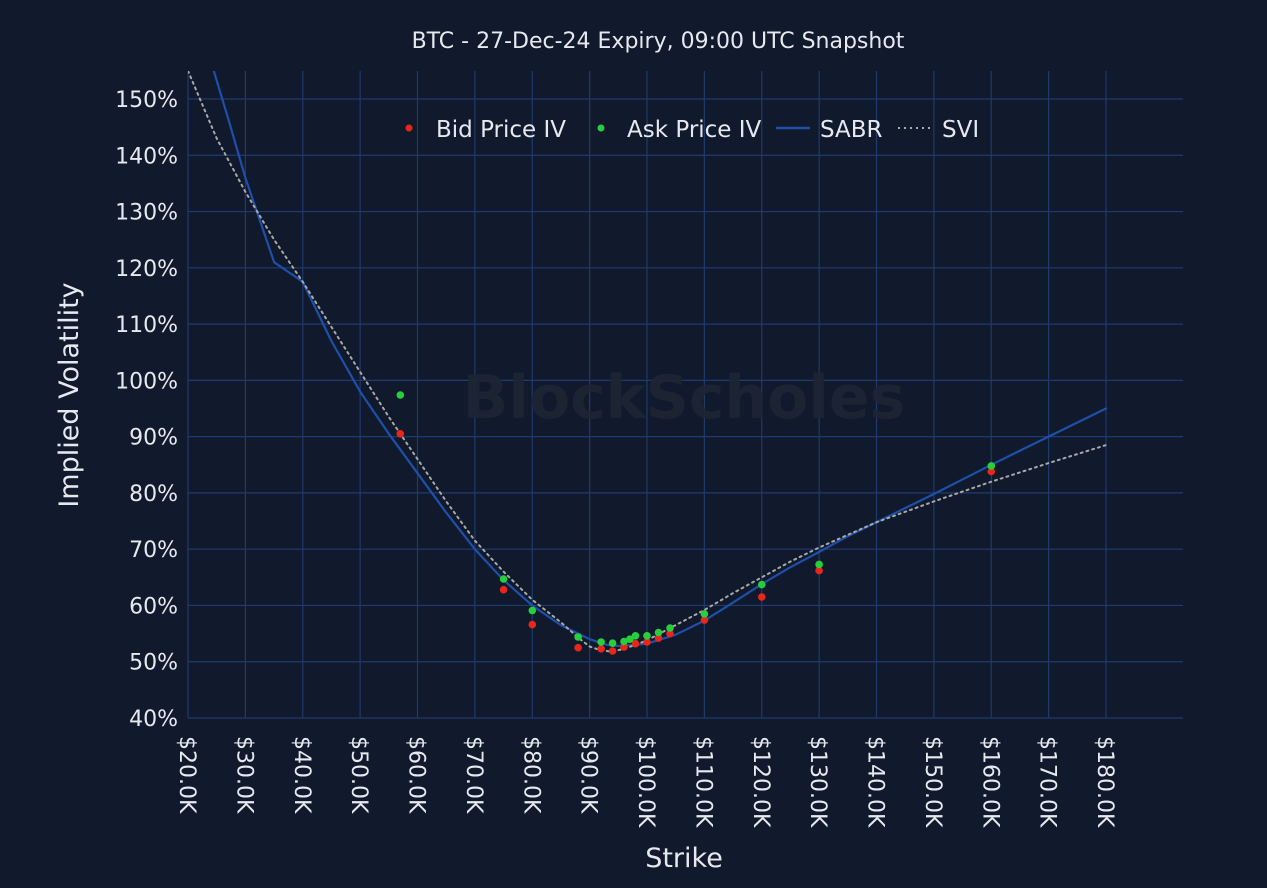 The width and height of the screenshot is (1267, 888). What do you see at coordinates (817, 782) in the screenshot?
I see `x-tick-label: $130.0K` at bounding box center [817, 782].